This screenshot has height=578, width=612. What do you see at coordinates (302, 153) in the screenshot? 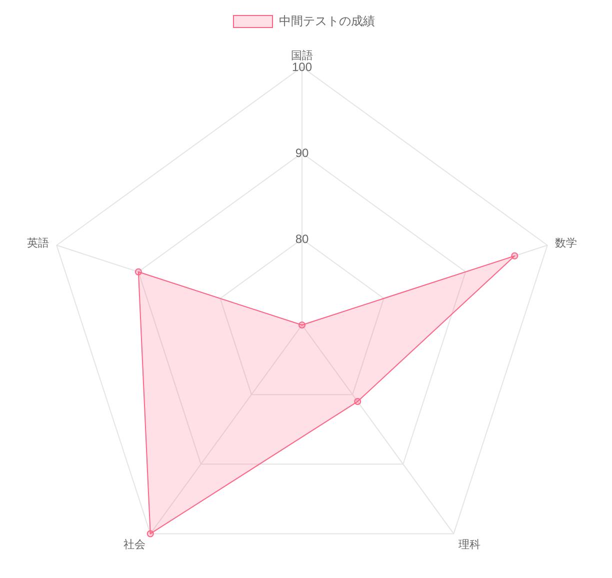
I see `y-tick-label: 90` at bounding box center [302, 153].